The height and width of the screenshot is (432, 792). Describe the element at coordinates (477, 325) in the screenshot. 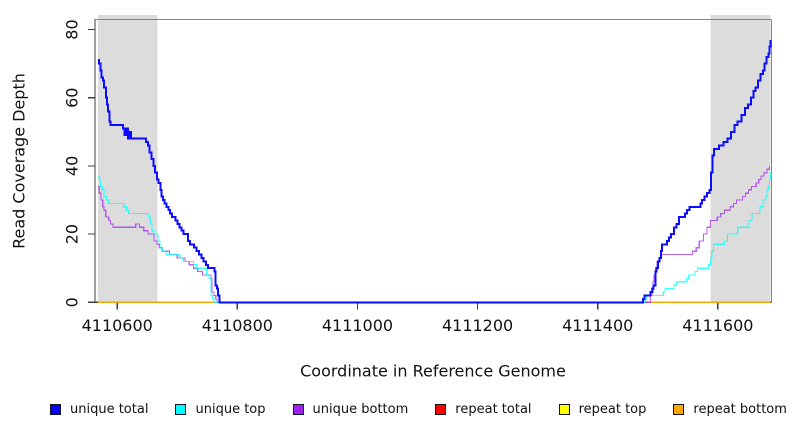

I see `x-tick-label: 4111200` at that location.